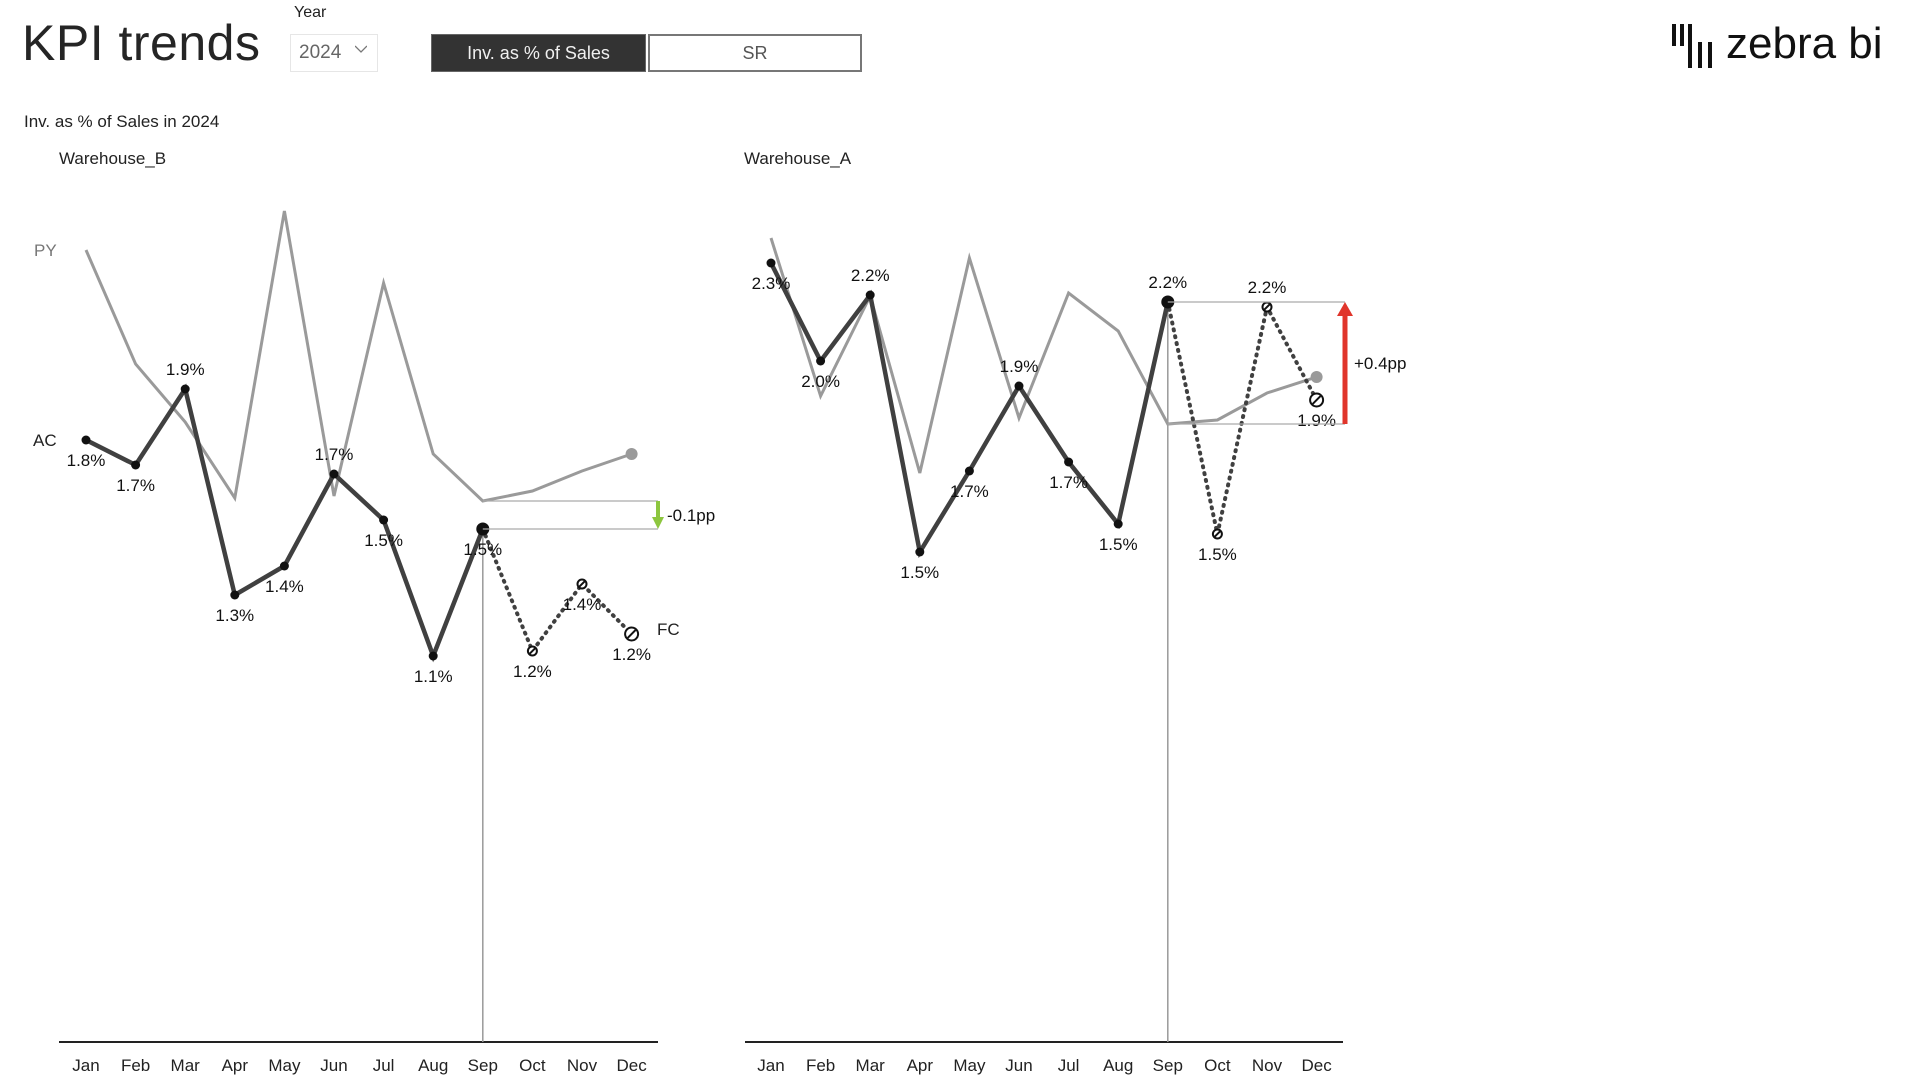 This screenshot has height=1080, width=1920. I want to click on chevron-down-icon, so click(361, 49).